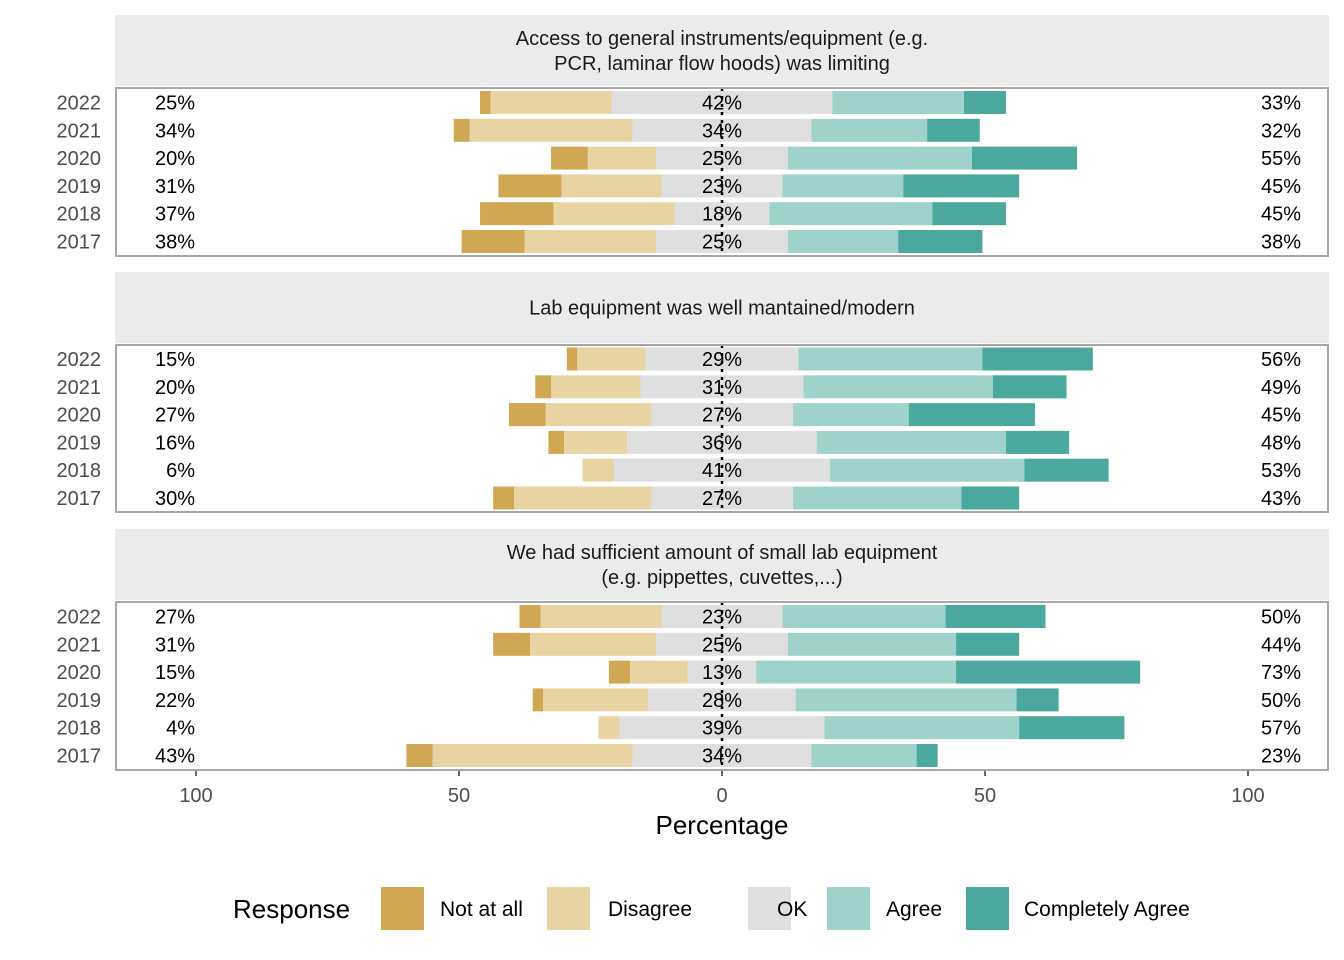 This screenshot has width=1344, height=960. I want to click on left-percent-label: 30%, so click(175, 499).